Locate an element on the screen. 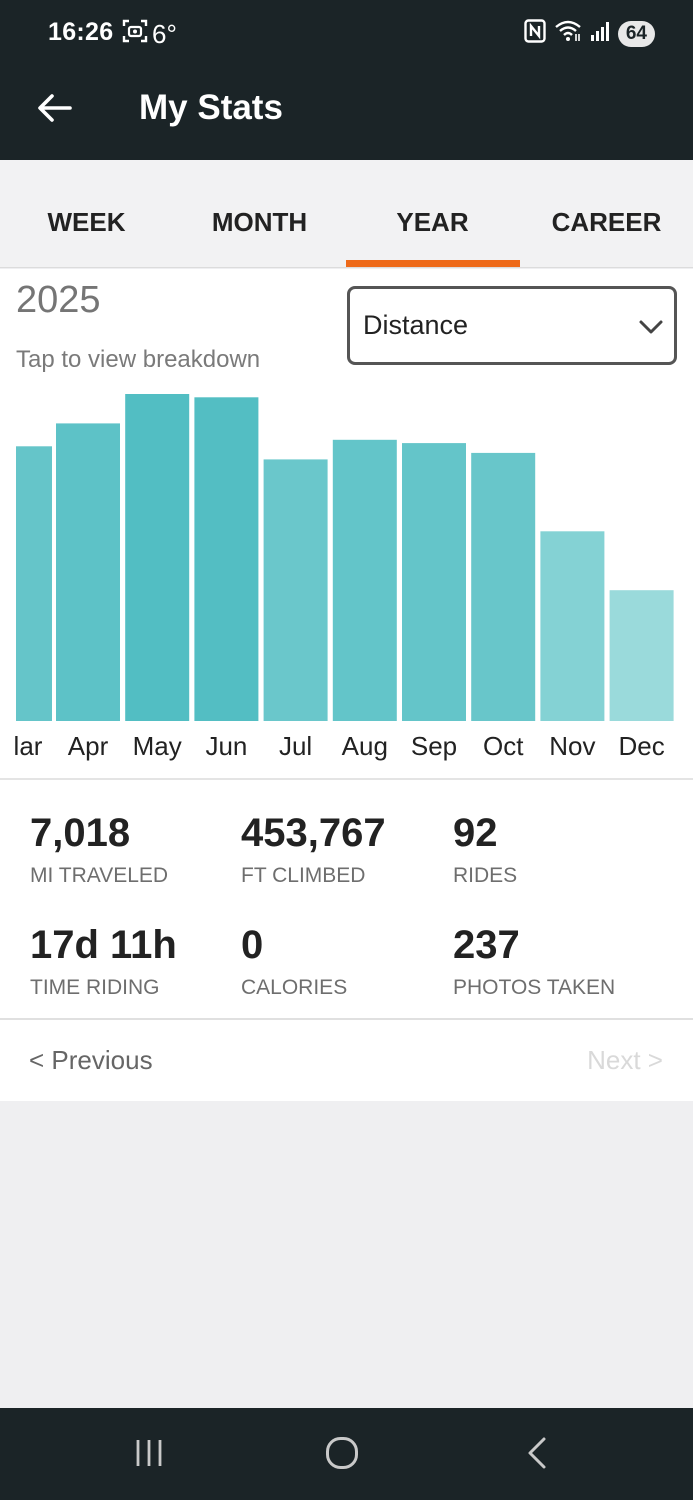  stat-distance: 7,018 MI TRAVELED is located at coordinates (99, 849).